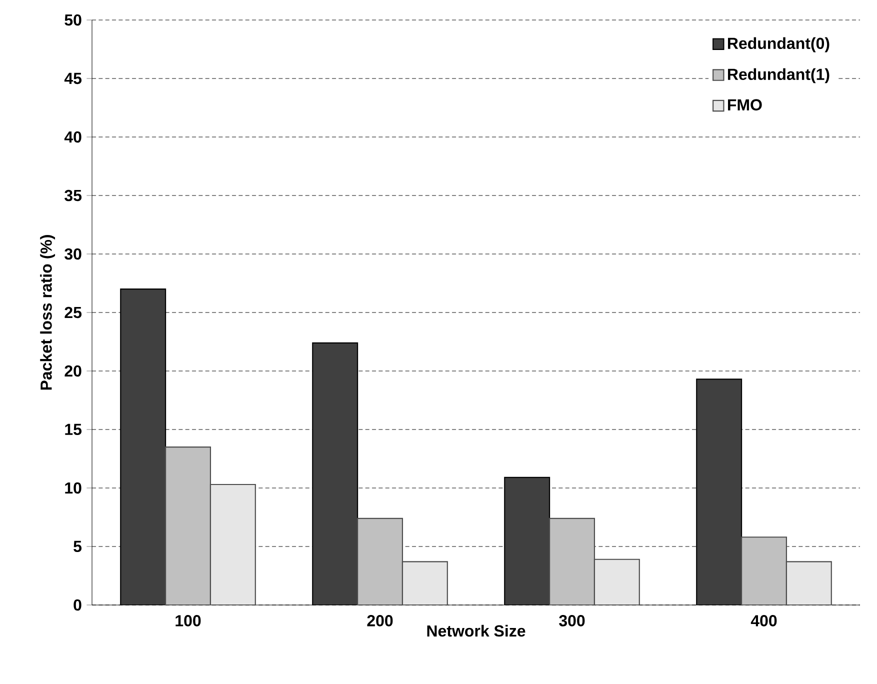  What do you see at coordinates (73, 254) in the screenshot?
I see `y-tick-label: 30` at bounding box center [73, 254].